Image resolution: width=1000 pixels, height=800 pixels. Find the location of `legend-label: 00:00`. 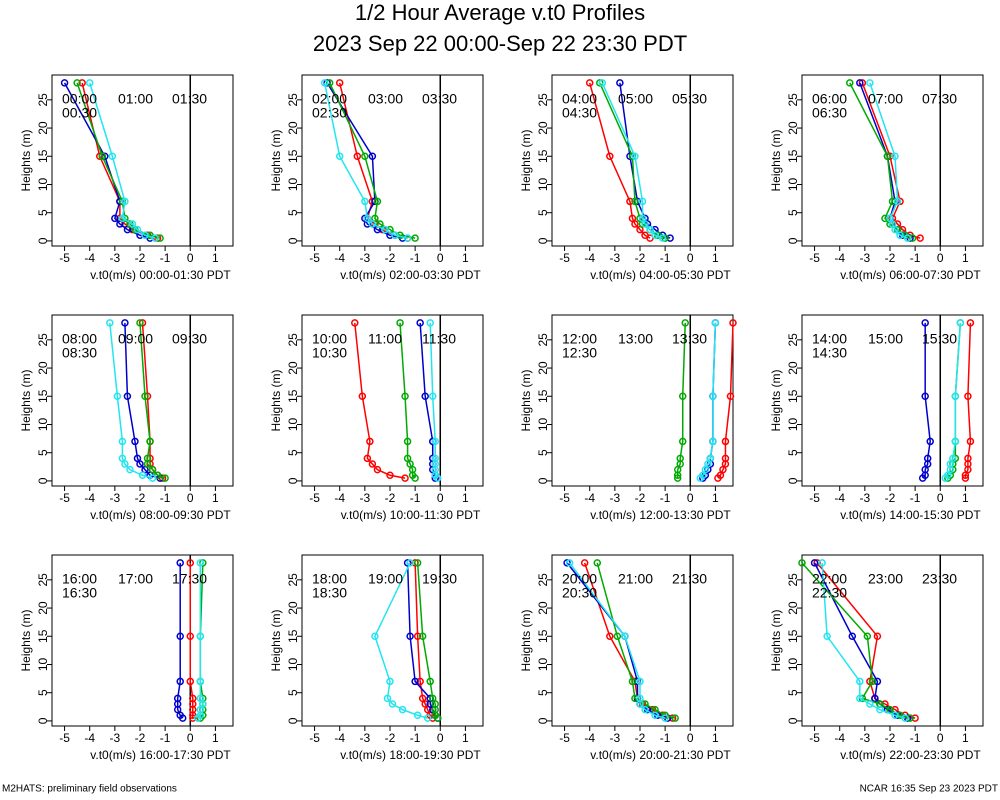

legend-label: 00:00 is located at coordinates (79, 99).